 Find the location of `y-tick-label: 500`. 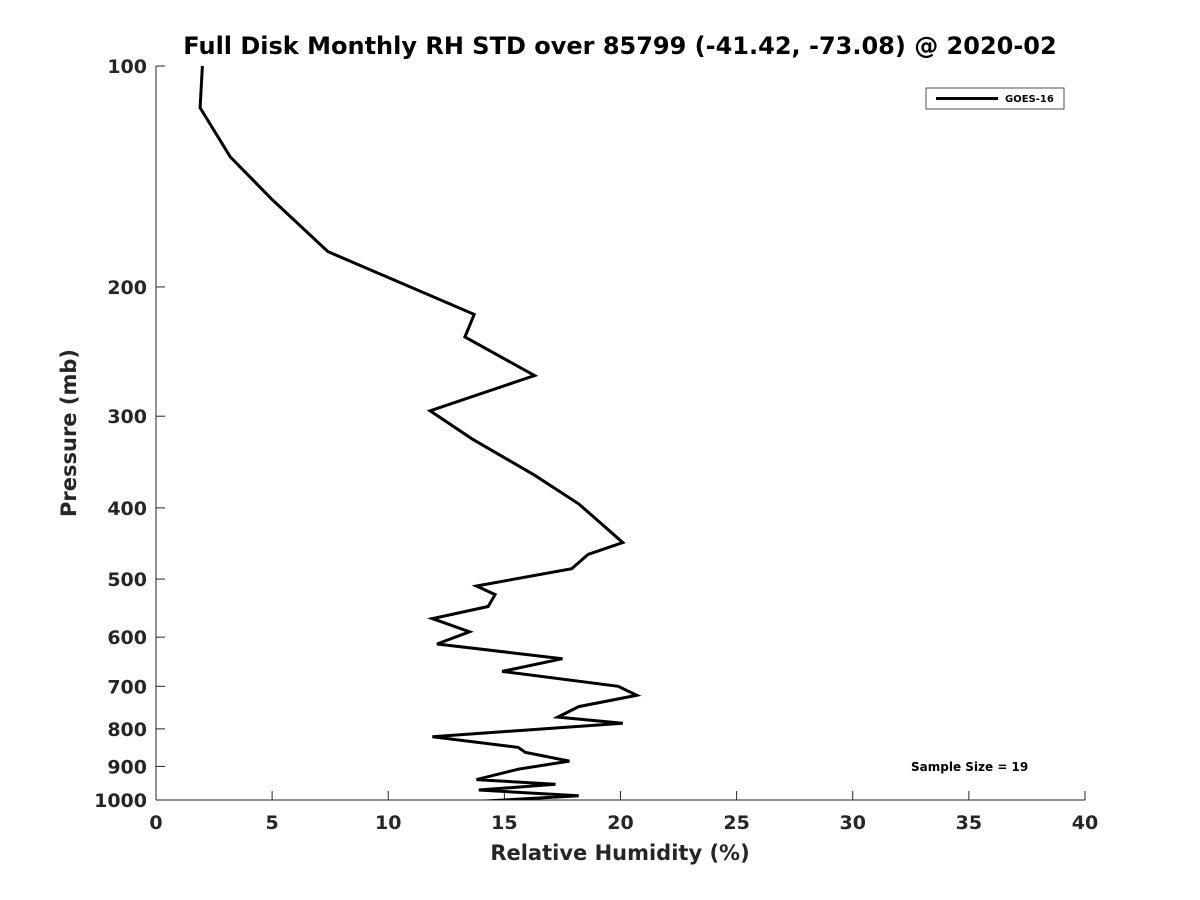

y-tick-label: 500 is located at coordinates (127, 580).